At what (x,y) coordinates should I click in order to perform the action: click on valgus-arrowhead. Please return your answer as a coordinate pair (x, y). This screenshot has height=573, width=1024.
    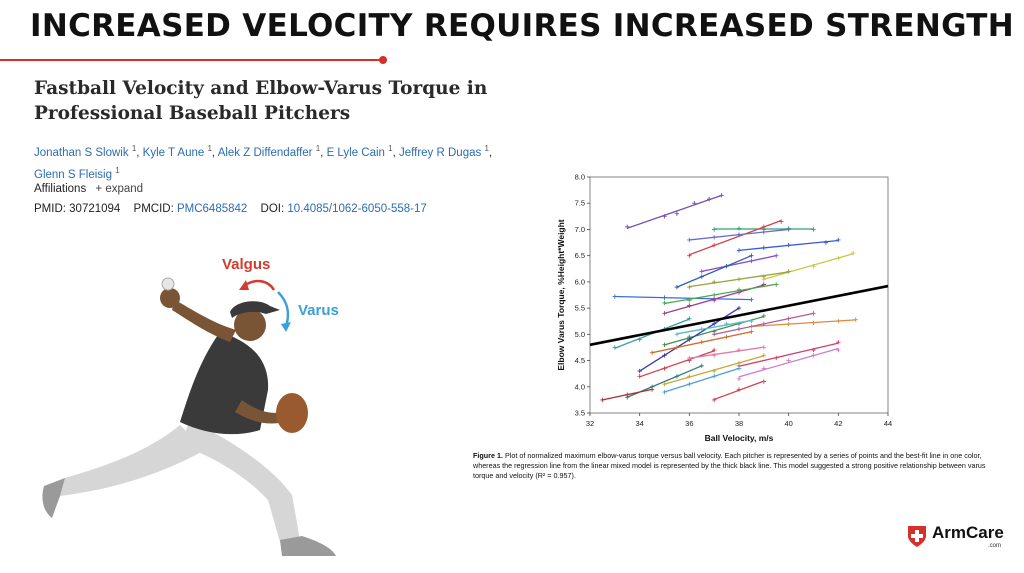
    Looking at the image, I should click on (244, 285).